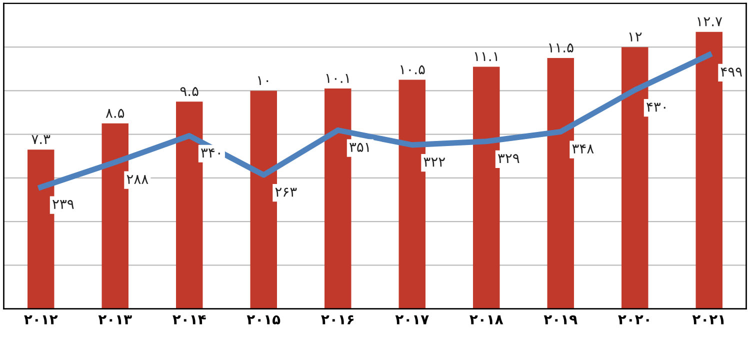 The width and height of the screenshot is (750, 347). Describe the element at coordinates (656, 107) in the screenshot. I see `data-label: ۴۳۰` at that location.